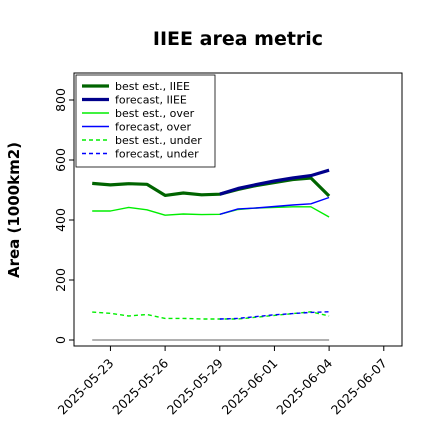 Image resolution: width=440 pixels, height=440 pixels. What do you see at coordinates (238, 39) in the screenshot?
I see `chart-title: IIEE area metric` at bounding box center [238, 39].